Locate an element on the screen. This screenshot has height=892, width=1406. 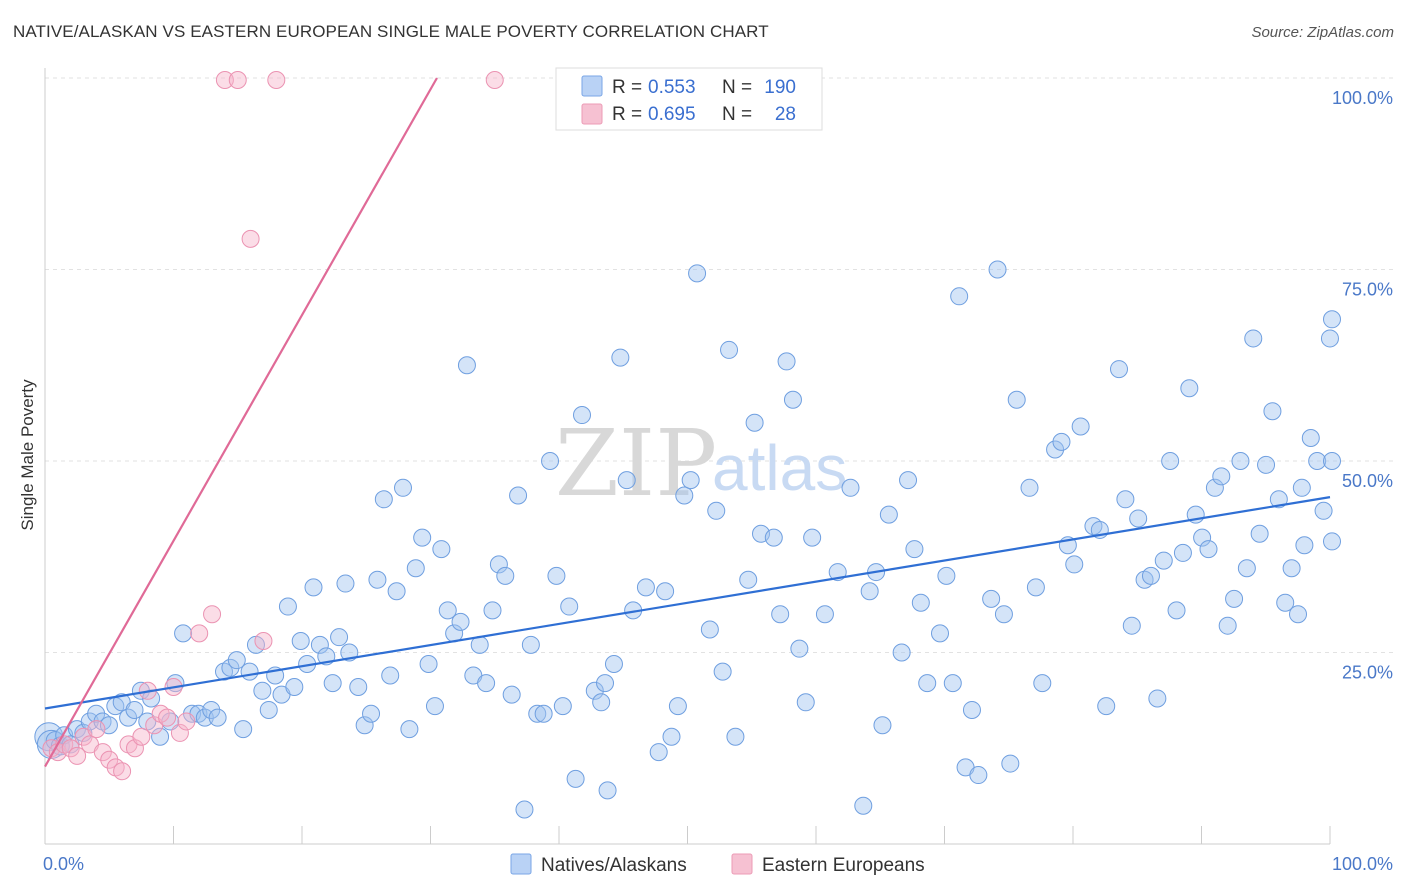
x-tick-label: 0.0% is located at coordinates (63, 864).